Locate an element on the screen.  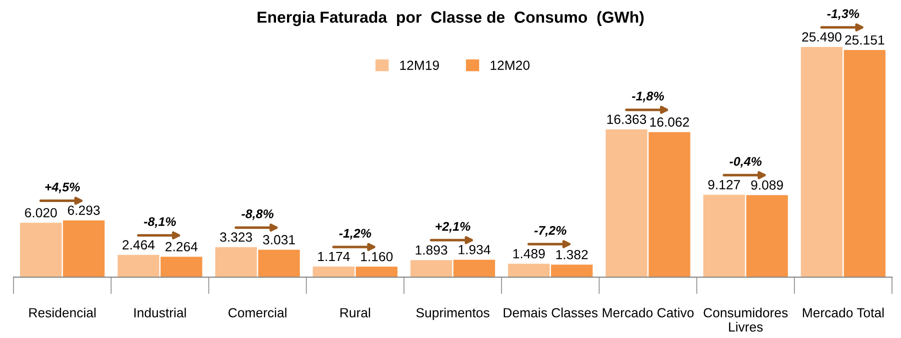
data-label: 3.031 is located at coordinates (279, 239).